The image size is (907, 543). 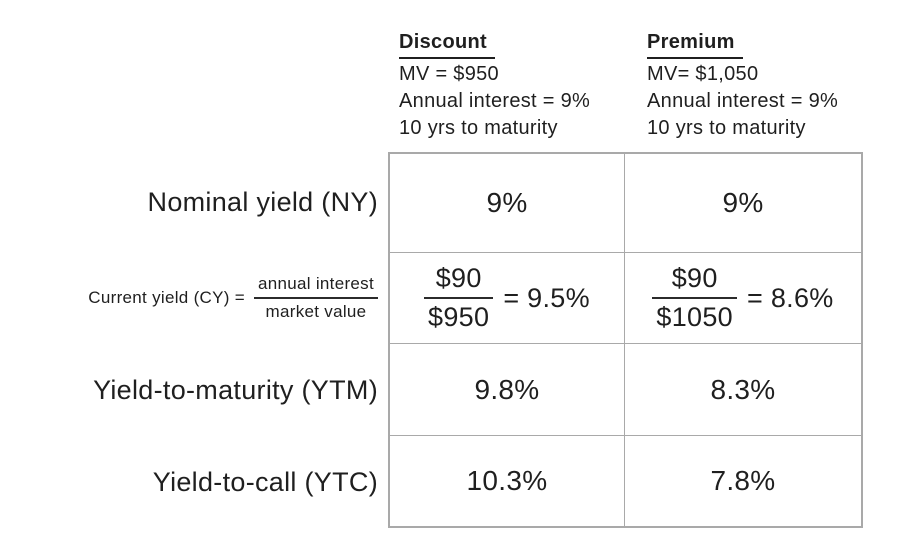 What do you see at coordinates (166, 297) in the screenshot?
I see `current-yield-prefix: Current yield (CY) =` at bounding box center [166, 297].